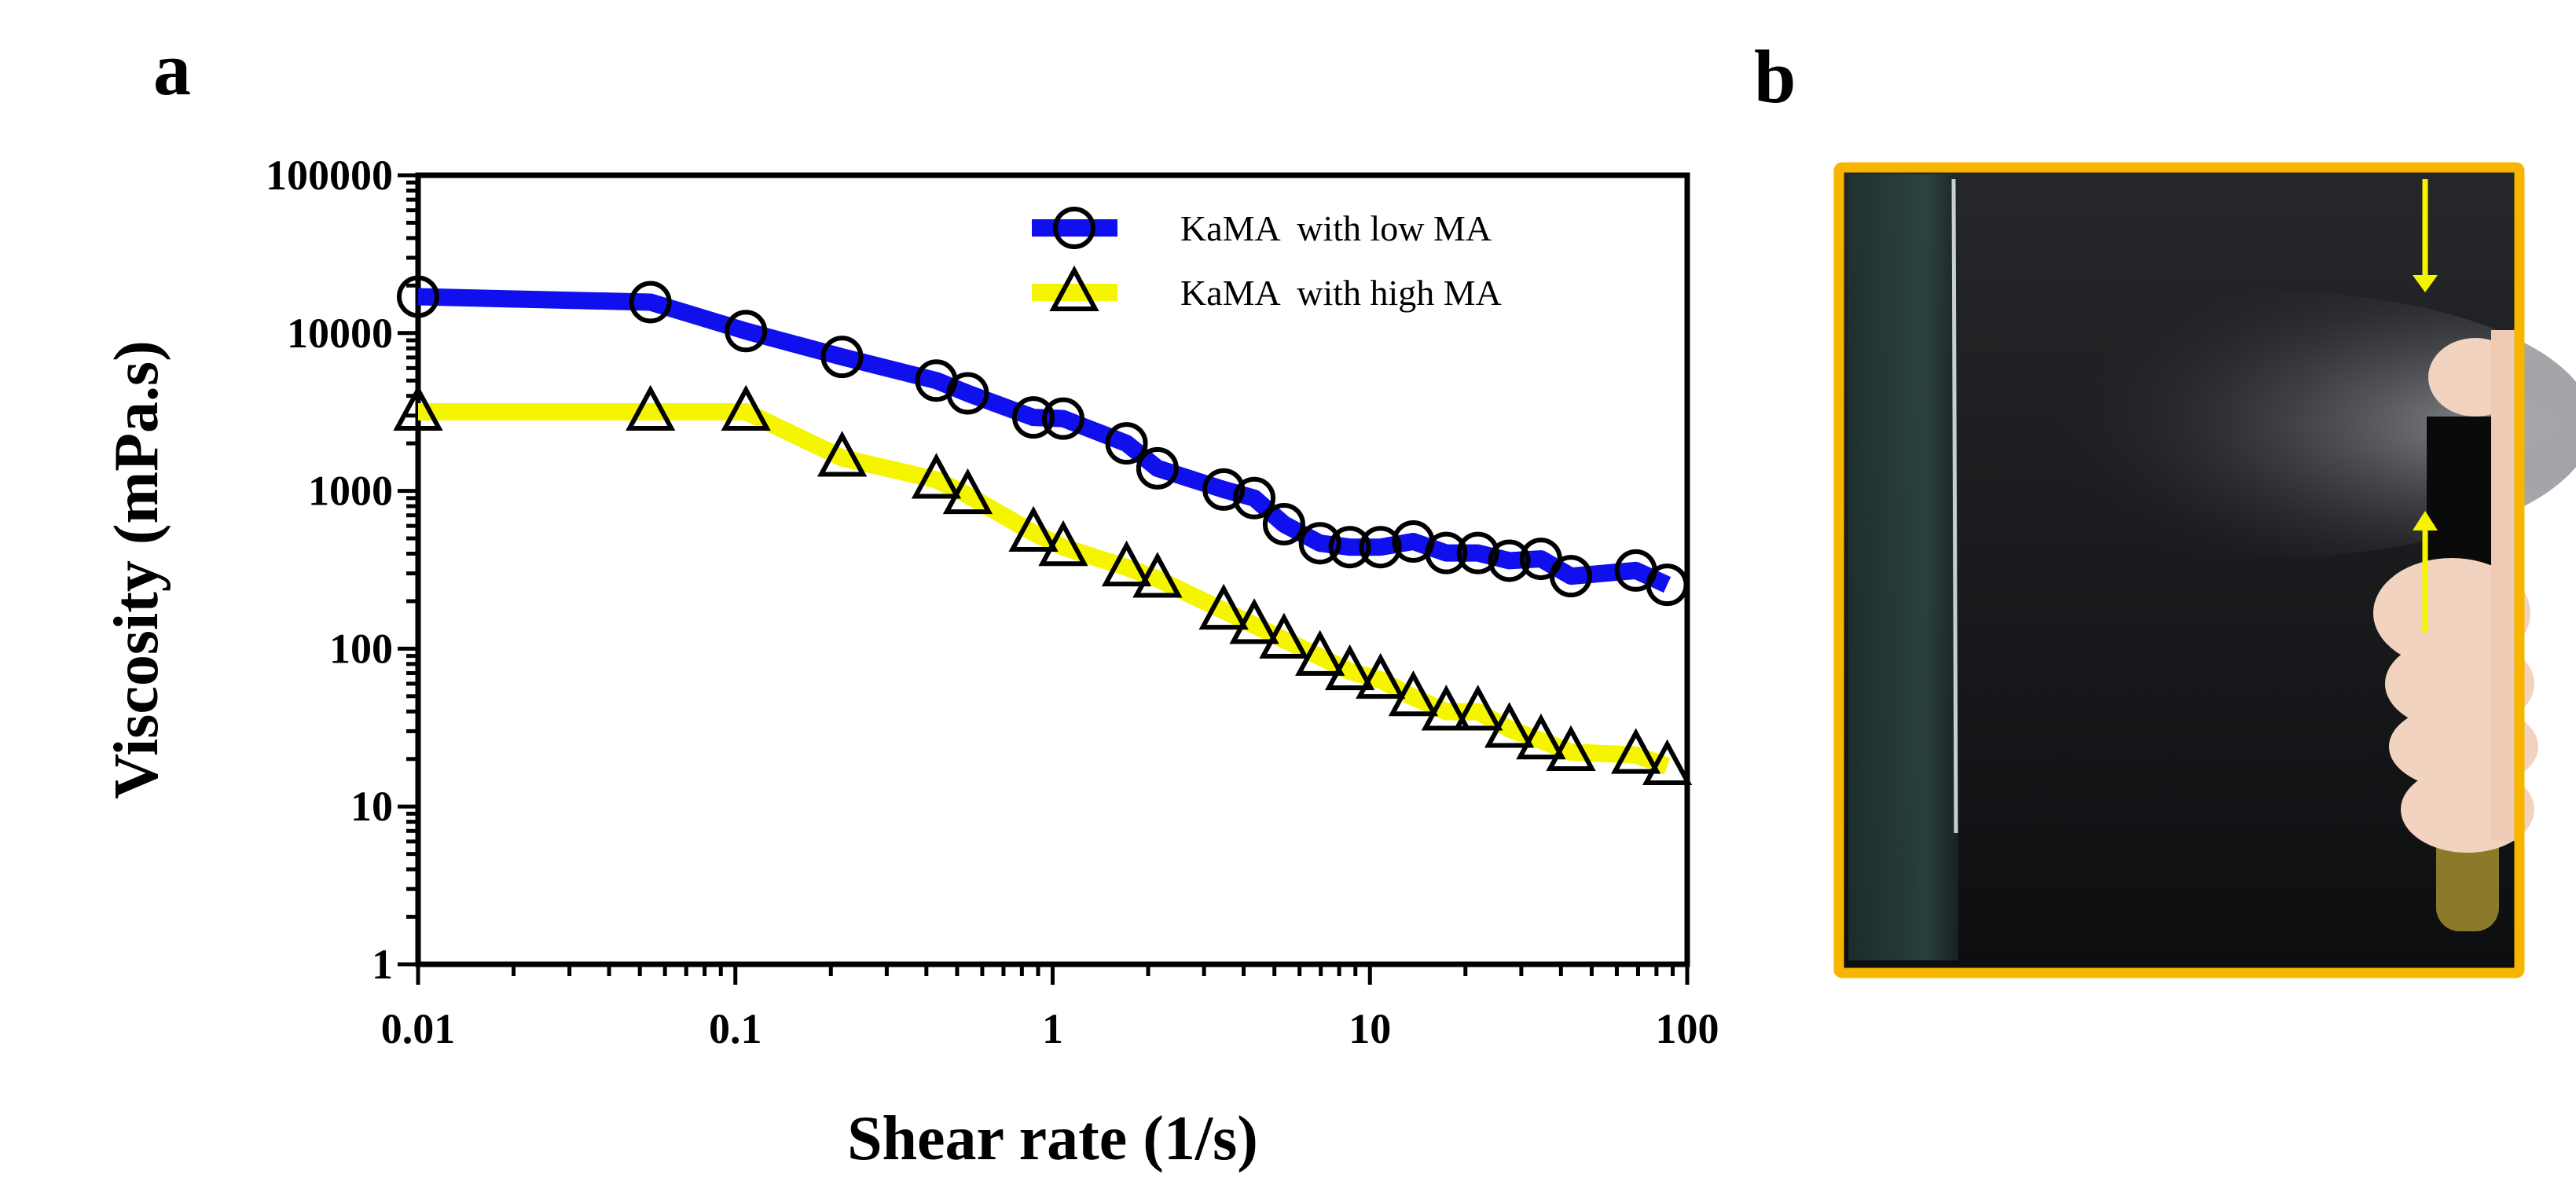 Image resolution: width=2576 pixels, height=1204 pixels. What do you see at coordinates (1074, 228) in the screenshot?
I see `legend-marker-circle` at bounding box center [1074, 228].